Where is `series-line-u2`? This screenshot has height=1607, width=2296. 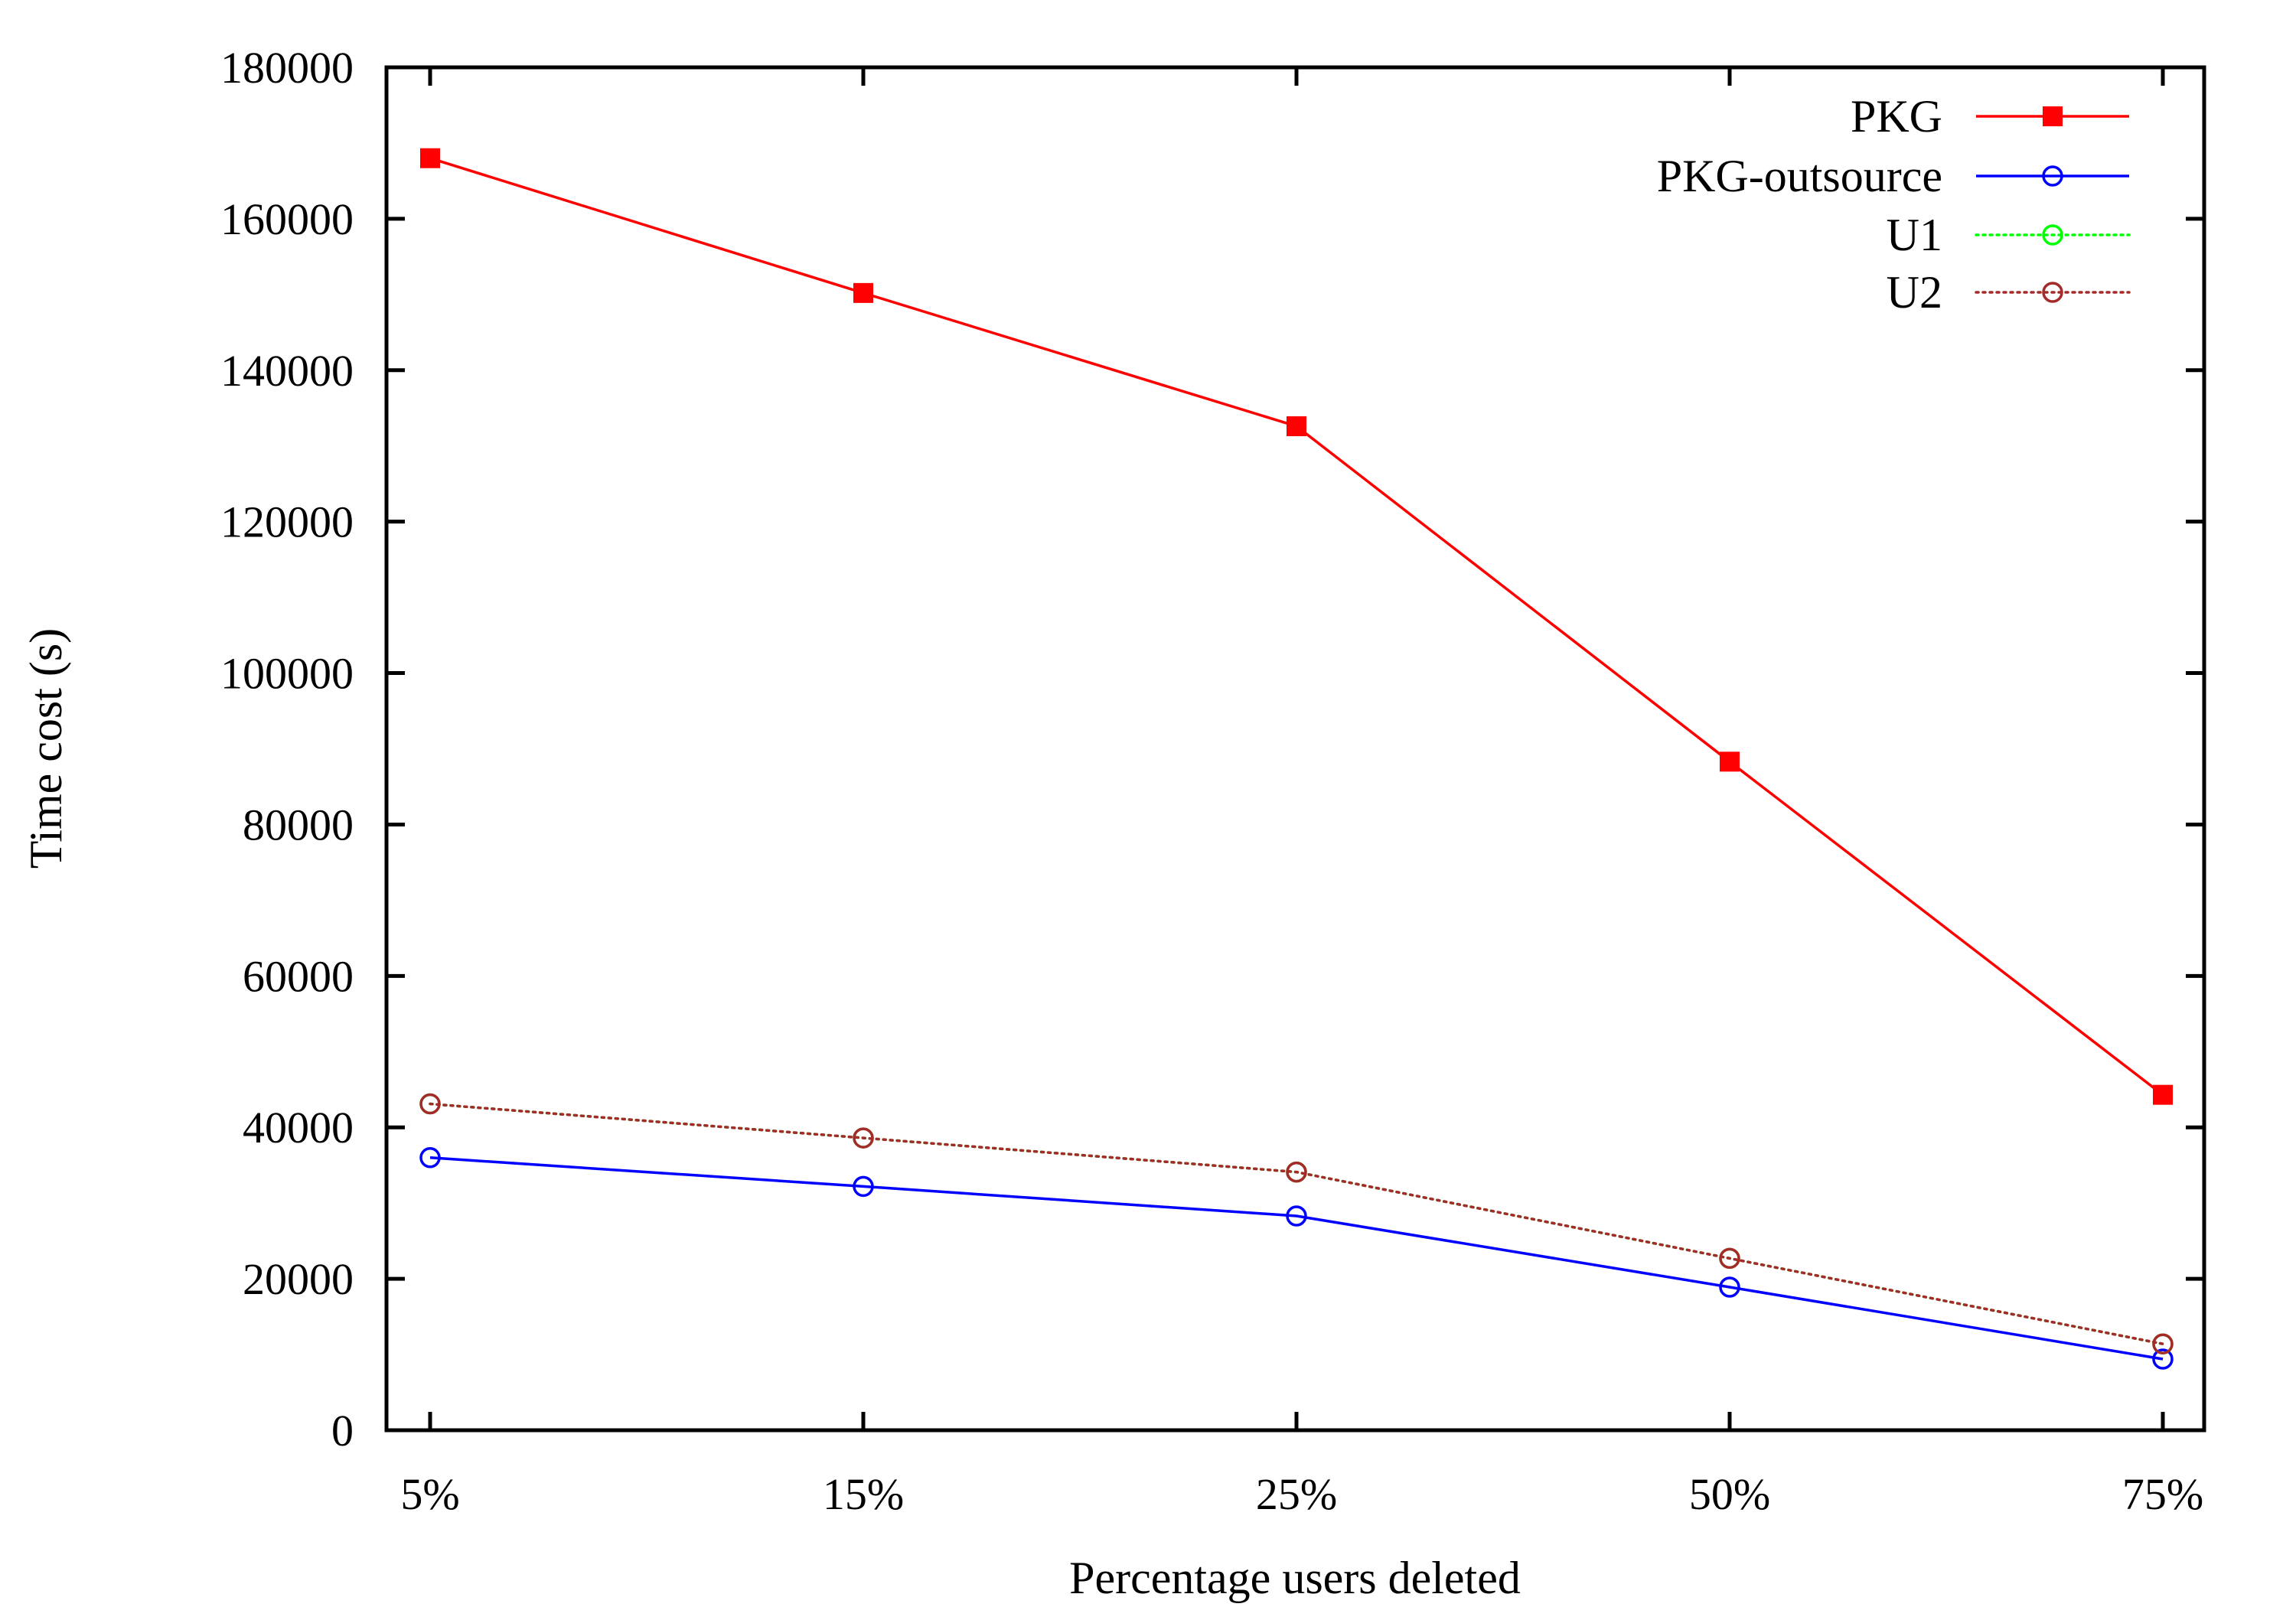
series-line-u2 is located at coordinates (1296, 1223).